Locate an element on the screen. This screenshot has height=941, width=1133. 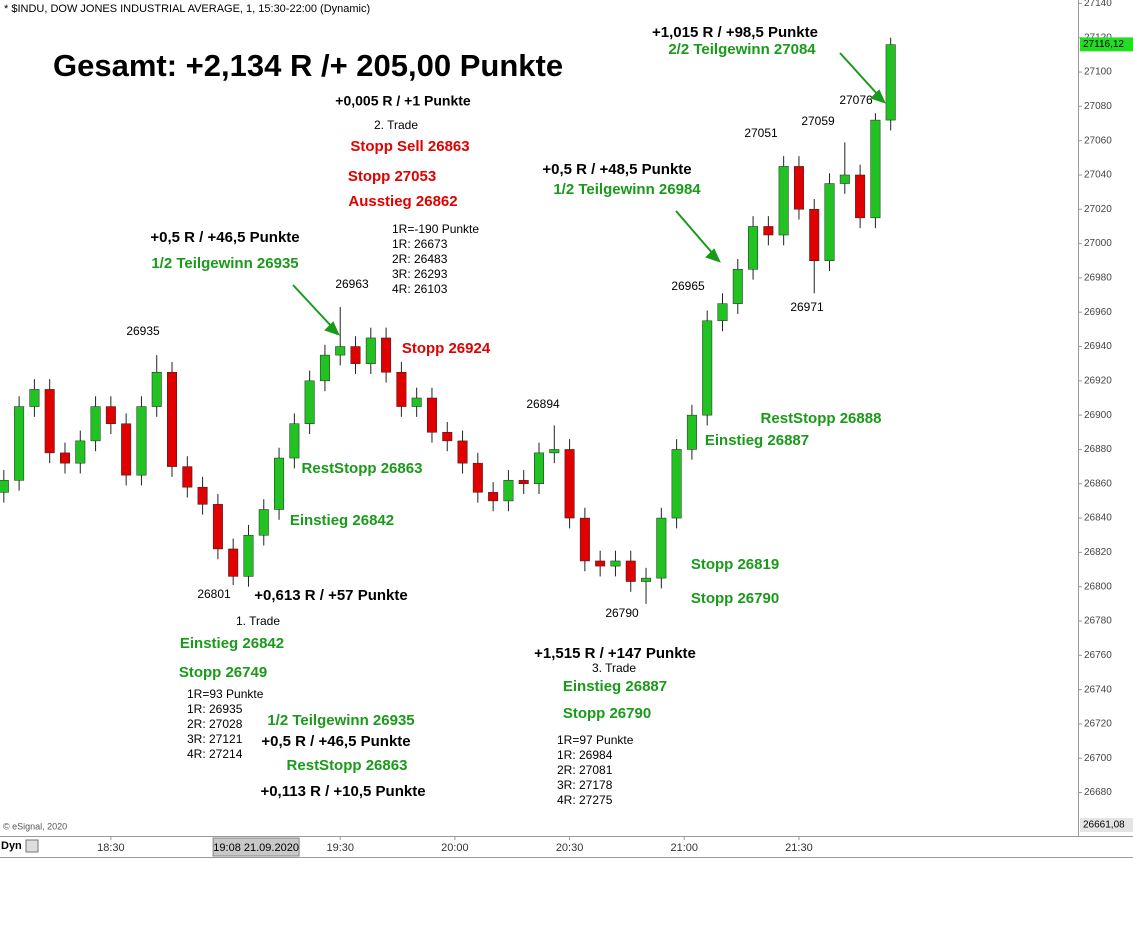
annotation: 2R: 27028 is located at coordinates (215, 724).